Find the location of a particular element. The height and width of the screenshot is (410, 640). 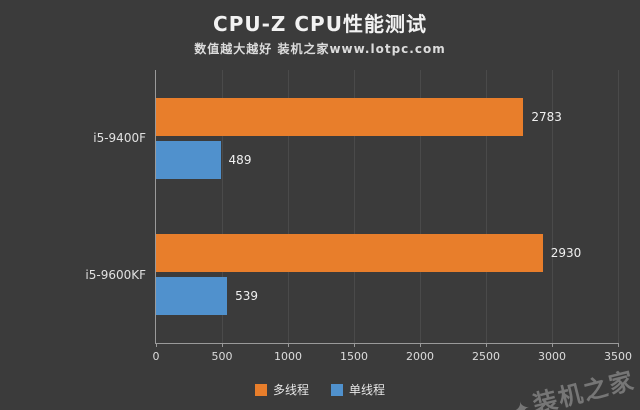

value-label: 489 is located at coordinates (240, 159).